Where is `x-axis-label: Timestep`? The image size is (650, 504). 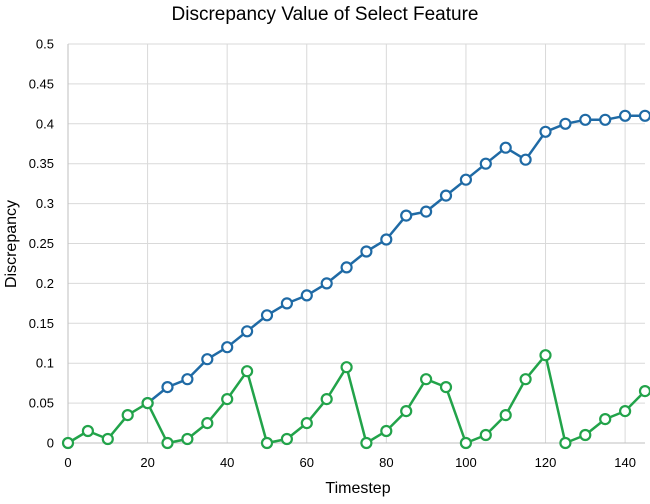 x-axis-label: Timestep is located at coordinates (357, 488).